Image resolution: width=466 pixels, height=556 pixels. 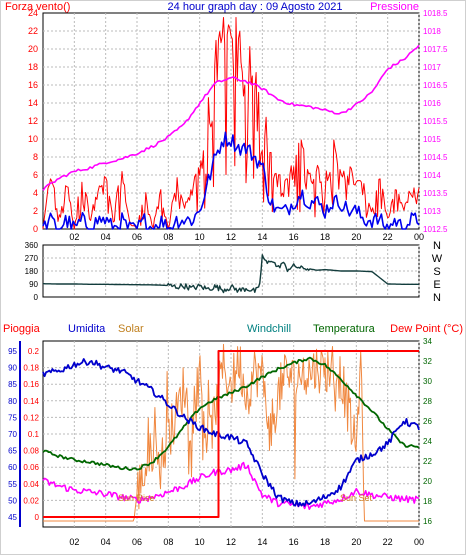 I want to click on wind-y-tick-label: 0, so click(x=35, y=229).